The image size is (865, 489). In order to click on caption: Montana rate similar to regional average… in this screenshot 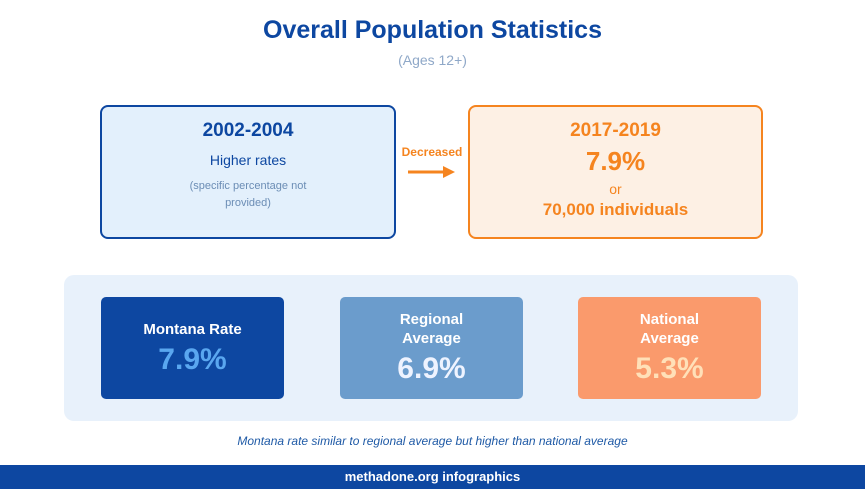, I will do `click(432, 441)`.